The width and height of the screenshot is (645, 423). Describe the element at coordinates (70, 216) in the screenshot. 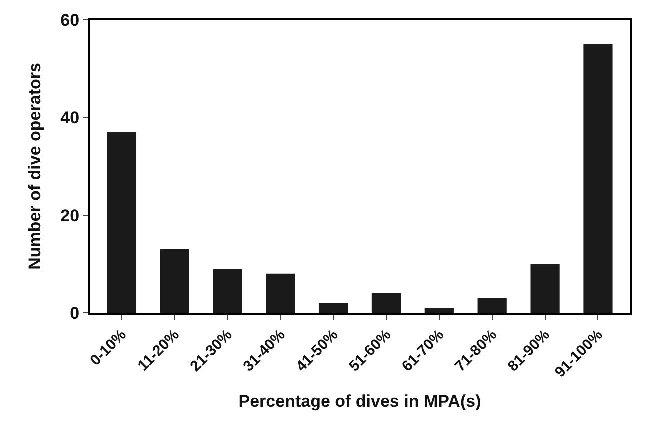

I see `y-tick-label: 20` at that location.